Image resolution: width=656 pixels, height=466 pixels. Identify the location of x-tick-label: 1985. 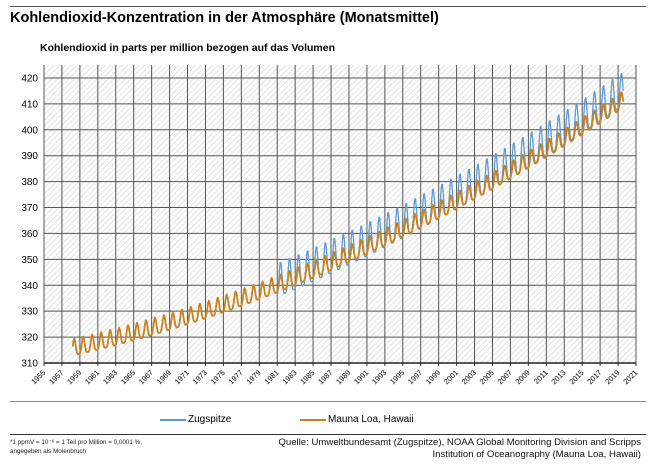
(307, 377).